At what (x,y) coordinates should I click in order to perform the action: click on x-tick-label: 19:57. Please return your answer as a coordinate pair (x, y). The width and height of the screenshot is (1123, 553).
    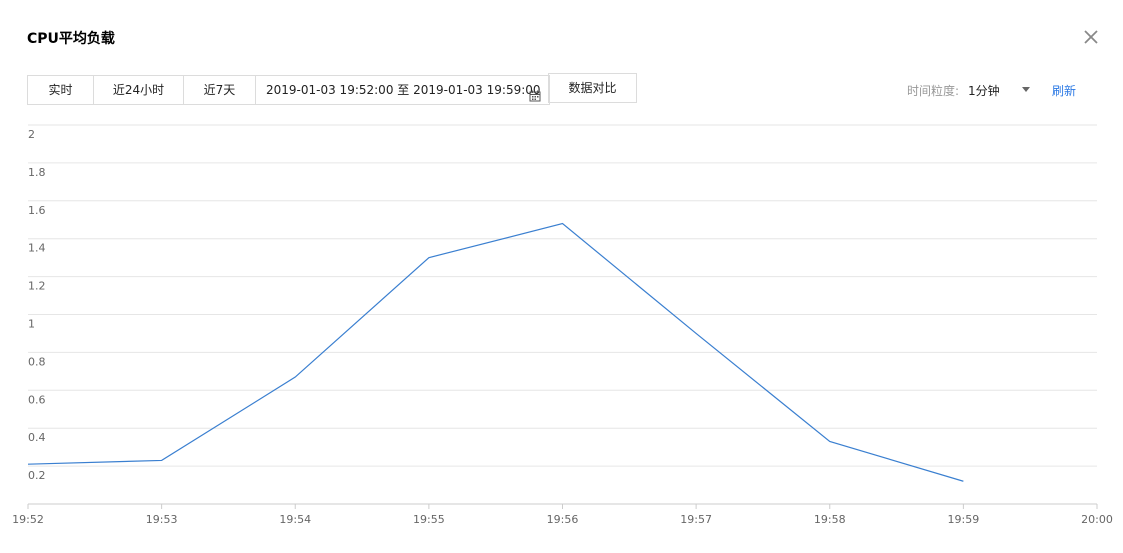
    Looking at the image, I should click on (696, 519).